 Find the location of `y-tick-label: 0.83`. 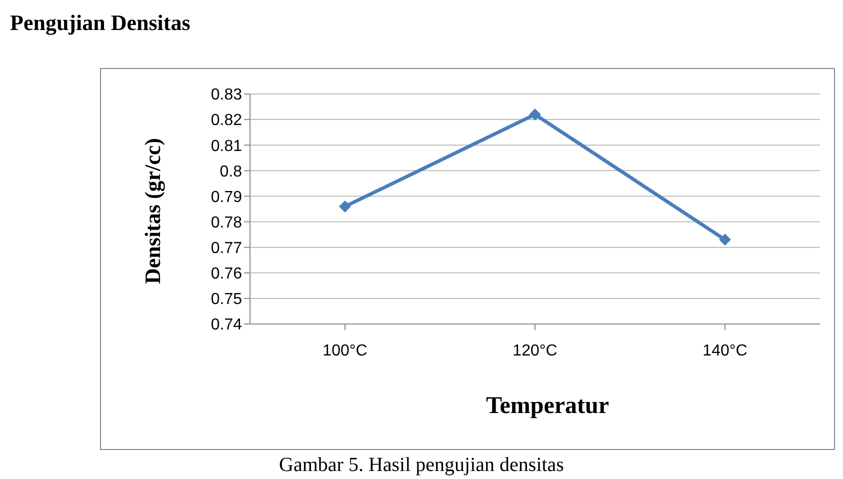

y-tick-label: 0.83 is located at coordinates (226, 95).